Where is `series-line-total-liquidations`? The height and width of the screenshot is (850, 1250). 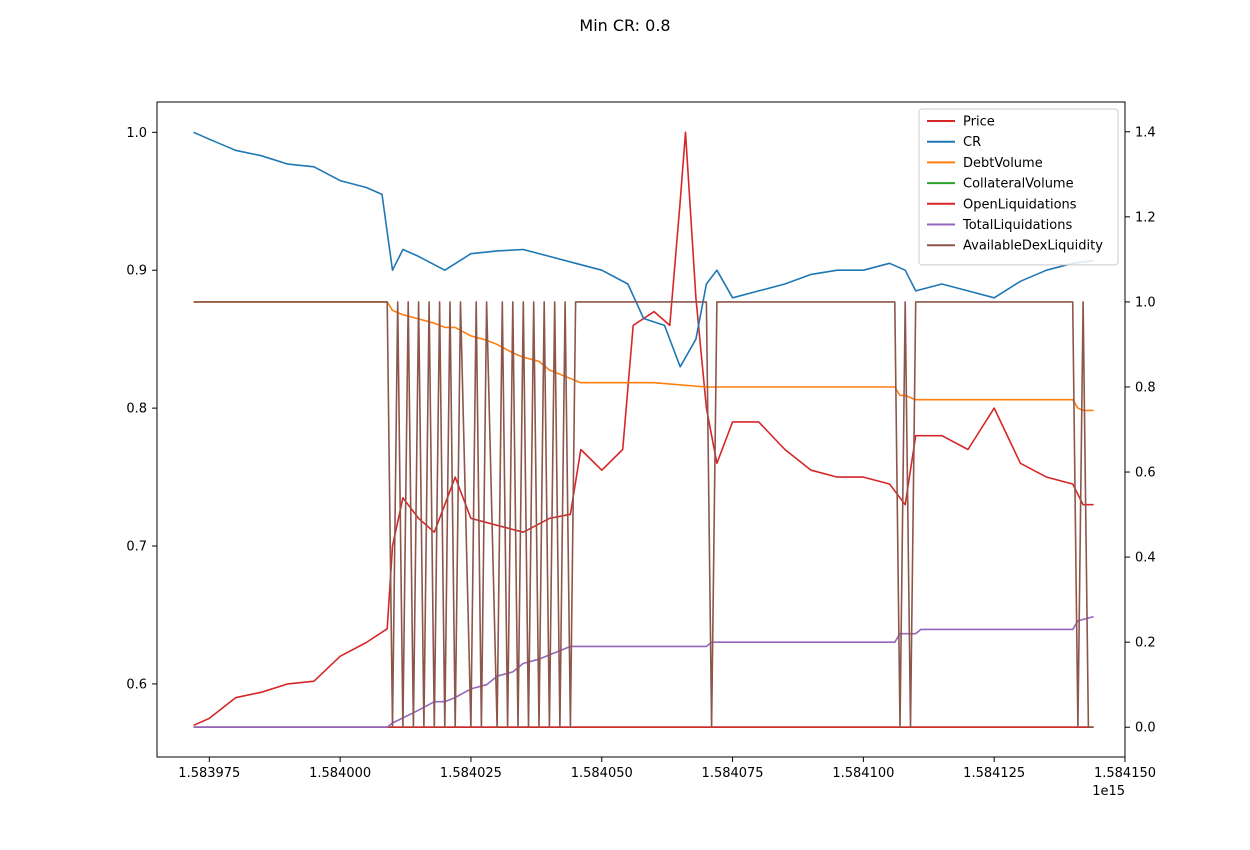
series-line-total-liquidations is located at coordinates (643, 672).